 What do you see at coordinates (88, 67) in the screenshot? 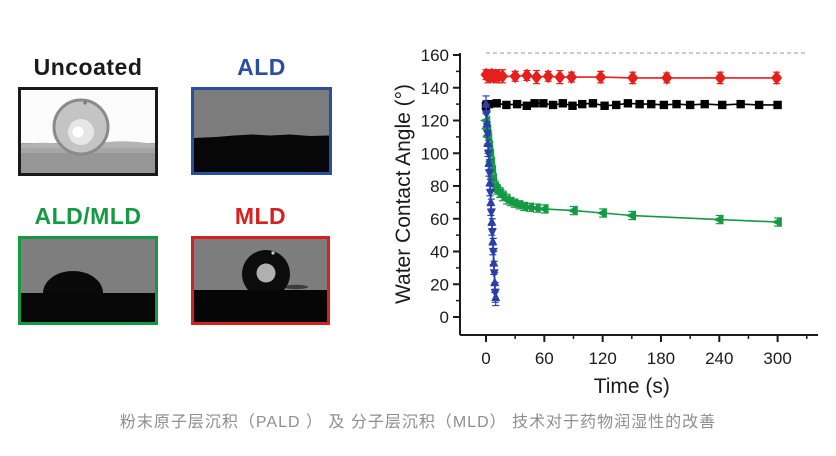
I see `panel-label-uncoated: Uncoated` at bounding box center [88, 67].